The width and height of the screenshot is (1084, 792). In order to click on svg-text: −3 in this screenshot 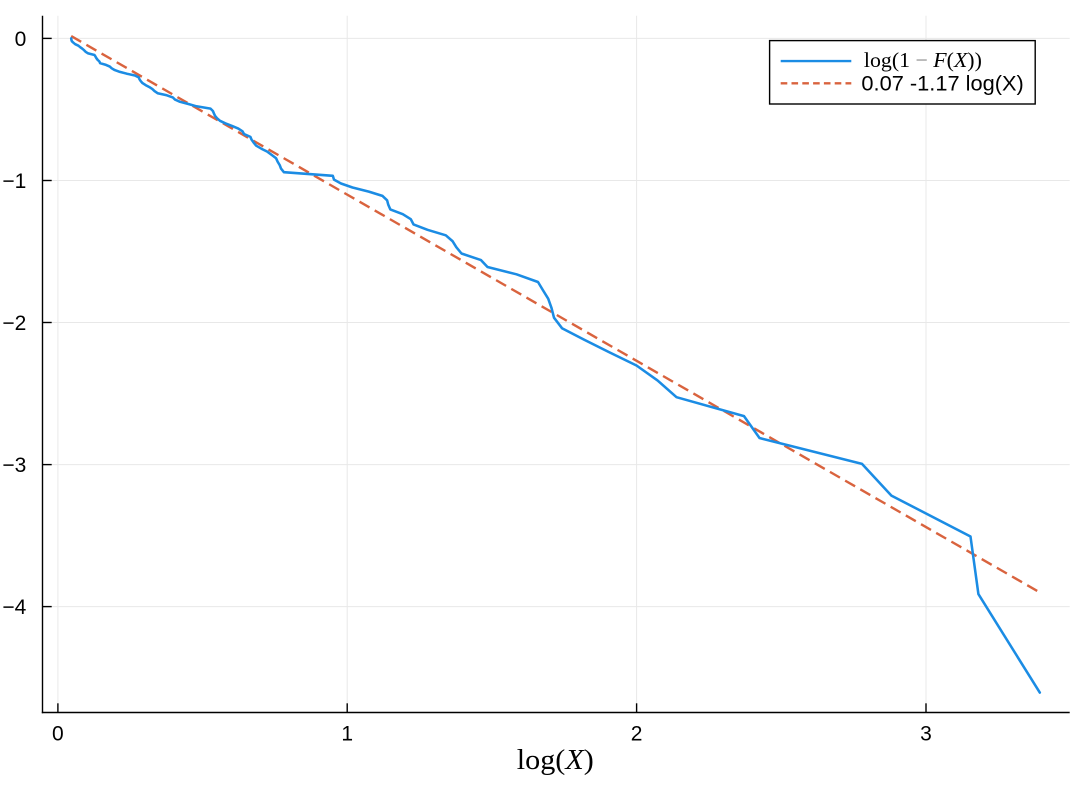, I will do `click(14, 465)`.